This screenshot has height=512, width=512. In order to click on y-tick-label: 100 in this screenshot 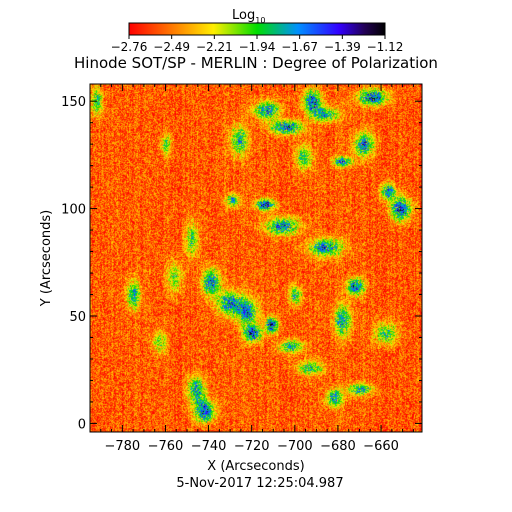, I will do `click(73, 210)`.